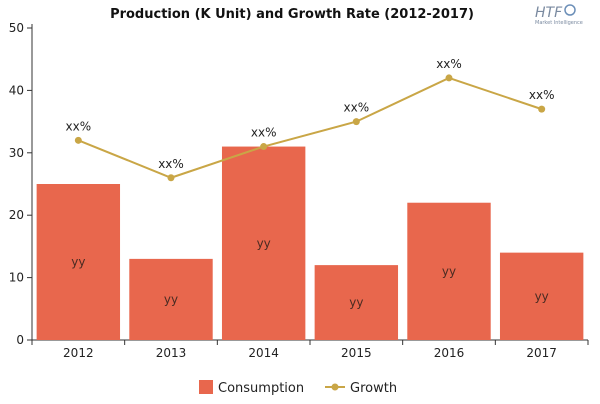  I want to click on x-tick-label: 2014, so click(263, 353).